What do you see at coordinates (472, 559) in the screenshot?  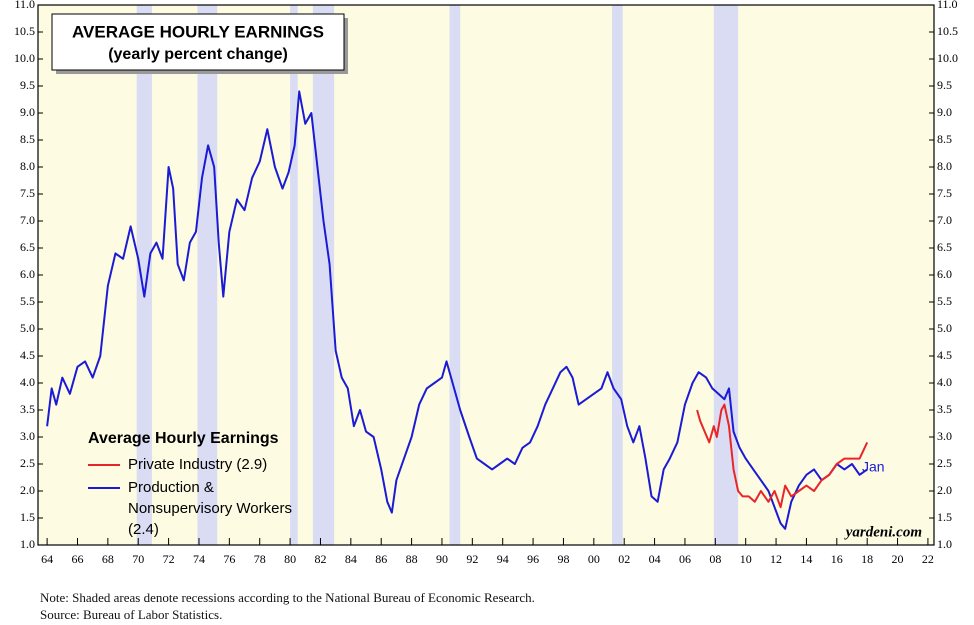 I see `x-tick-label: 92` at bounding box center [472, 559].